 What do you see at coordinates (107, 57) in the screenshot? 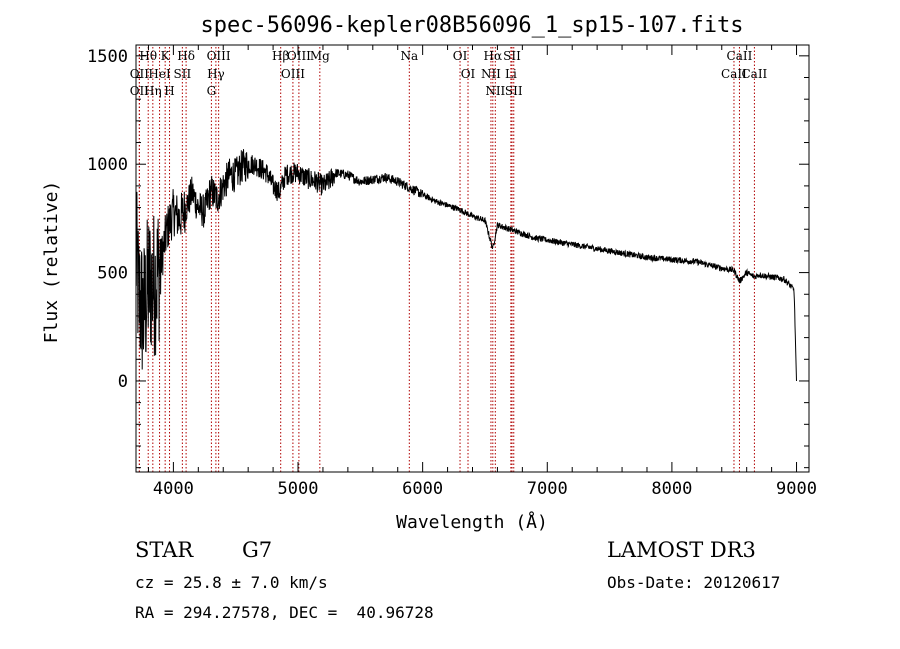
I see `y-tick-label: 1500` at bounding box center [107, 57].